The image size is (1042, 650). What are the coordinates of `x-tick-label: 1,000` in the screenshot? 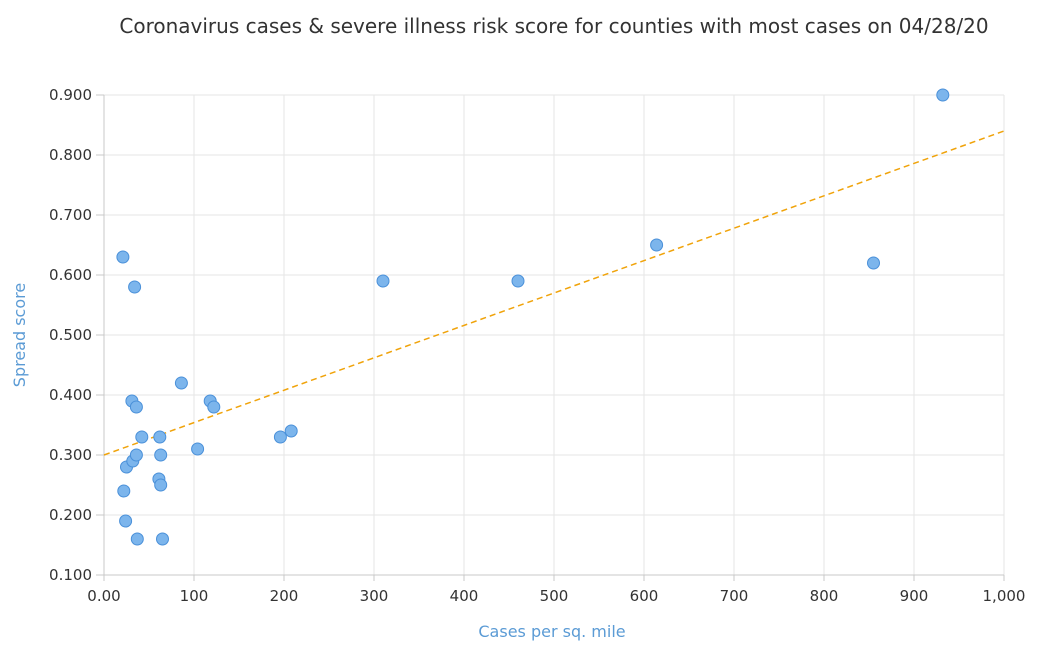 It's located at (1004, 596).